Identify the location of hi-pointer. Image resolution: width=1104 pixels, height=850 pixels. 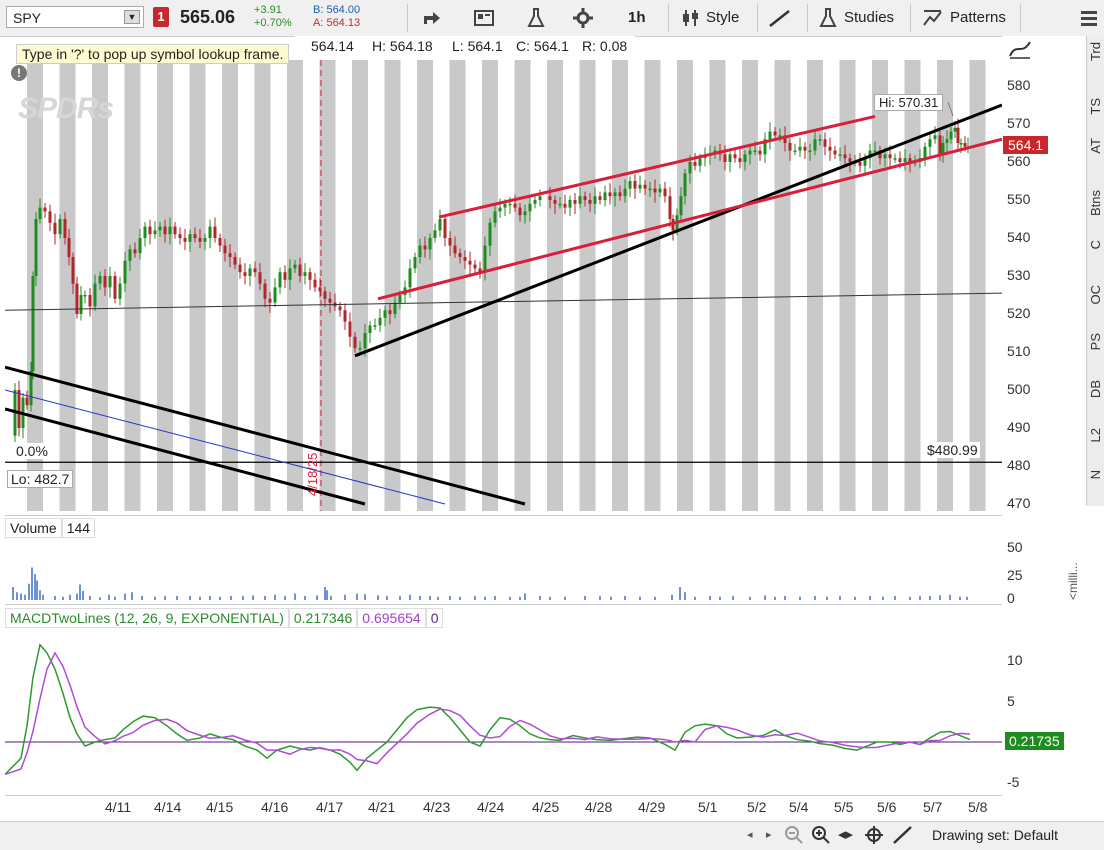
(950, 109).